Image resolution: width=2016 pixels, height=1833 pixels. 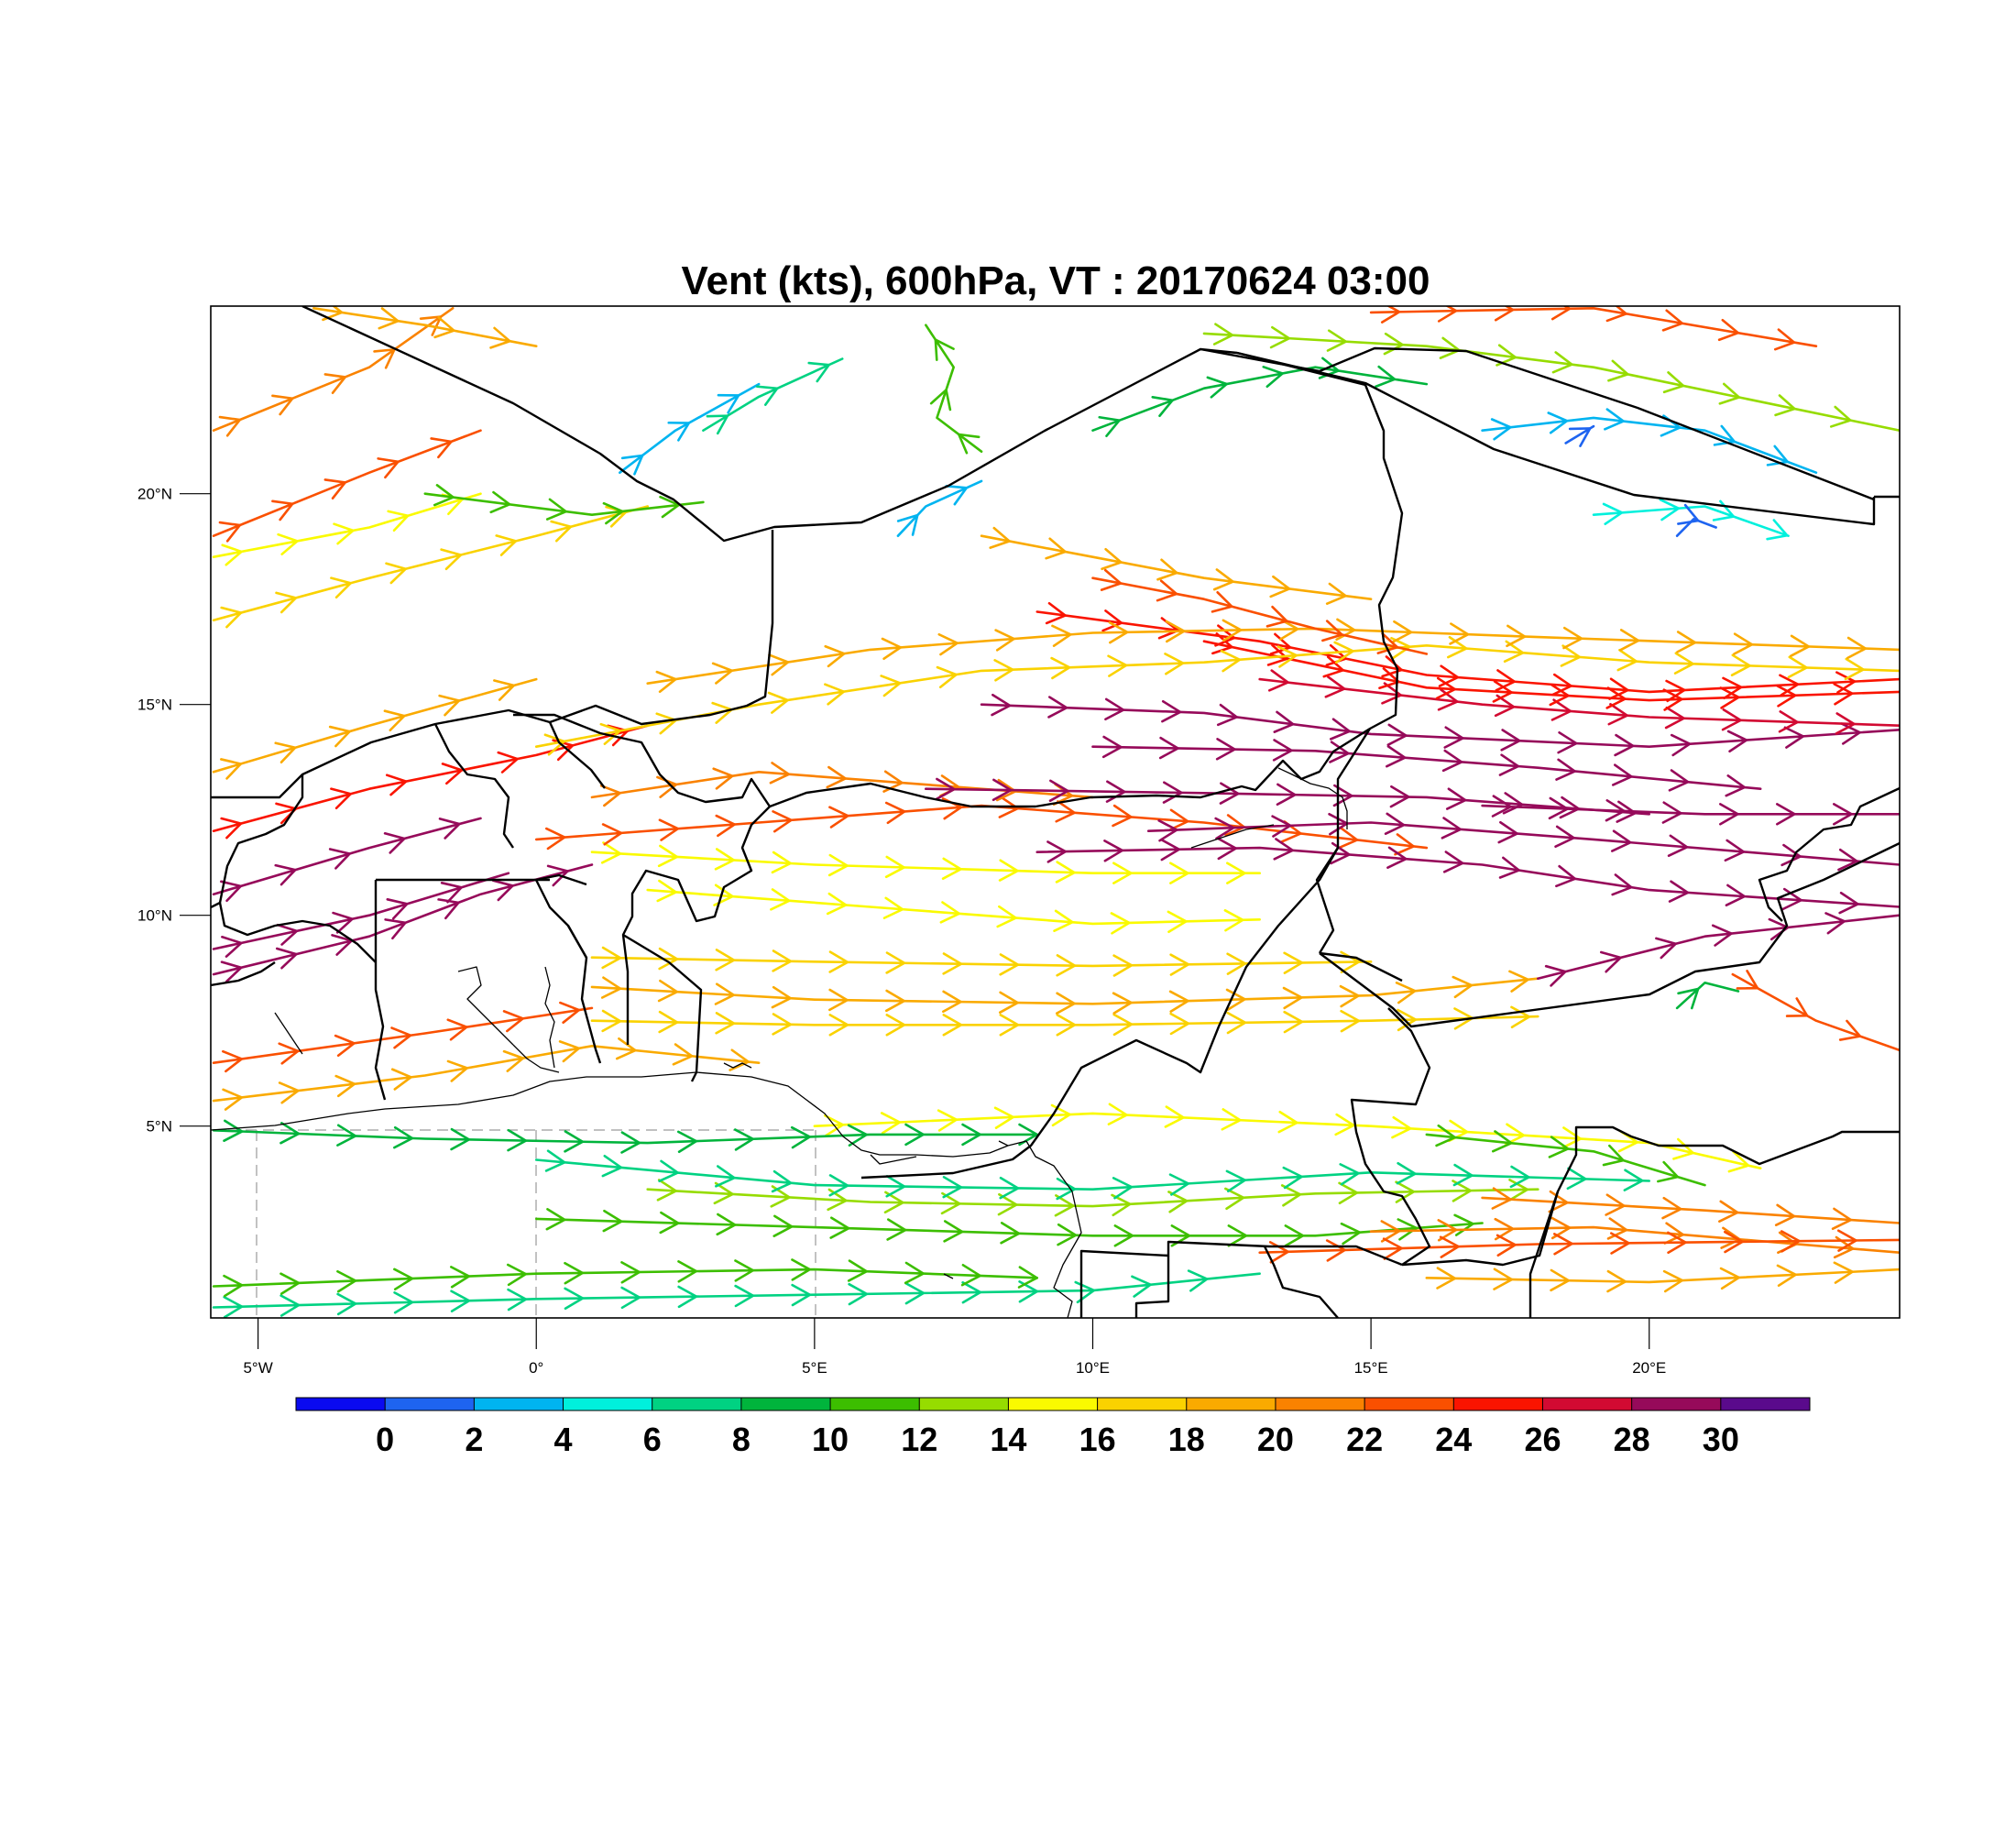 What do you see at coordinates (563, 1439) in the screenshot?
I see `colorbar-label: 4` at bounding box center [563, 1439].